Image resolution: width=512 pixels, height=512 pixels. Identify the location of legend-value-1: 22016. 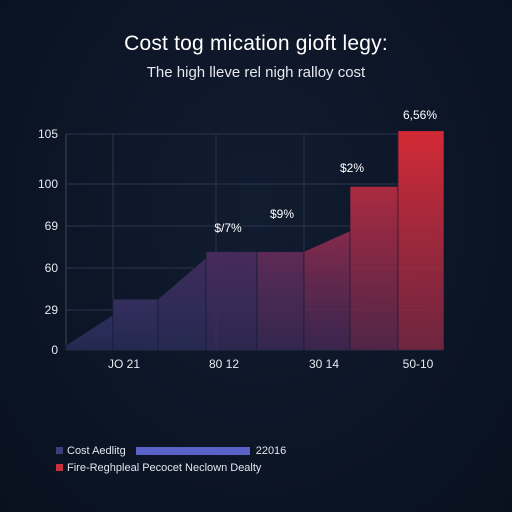
(271, 450).